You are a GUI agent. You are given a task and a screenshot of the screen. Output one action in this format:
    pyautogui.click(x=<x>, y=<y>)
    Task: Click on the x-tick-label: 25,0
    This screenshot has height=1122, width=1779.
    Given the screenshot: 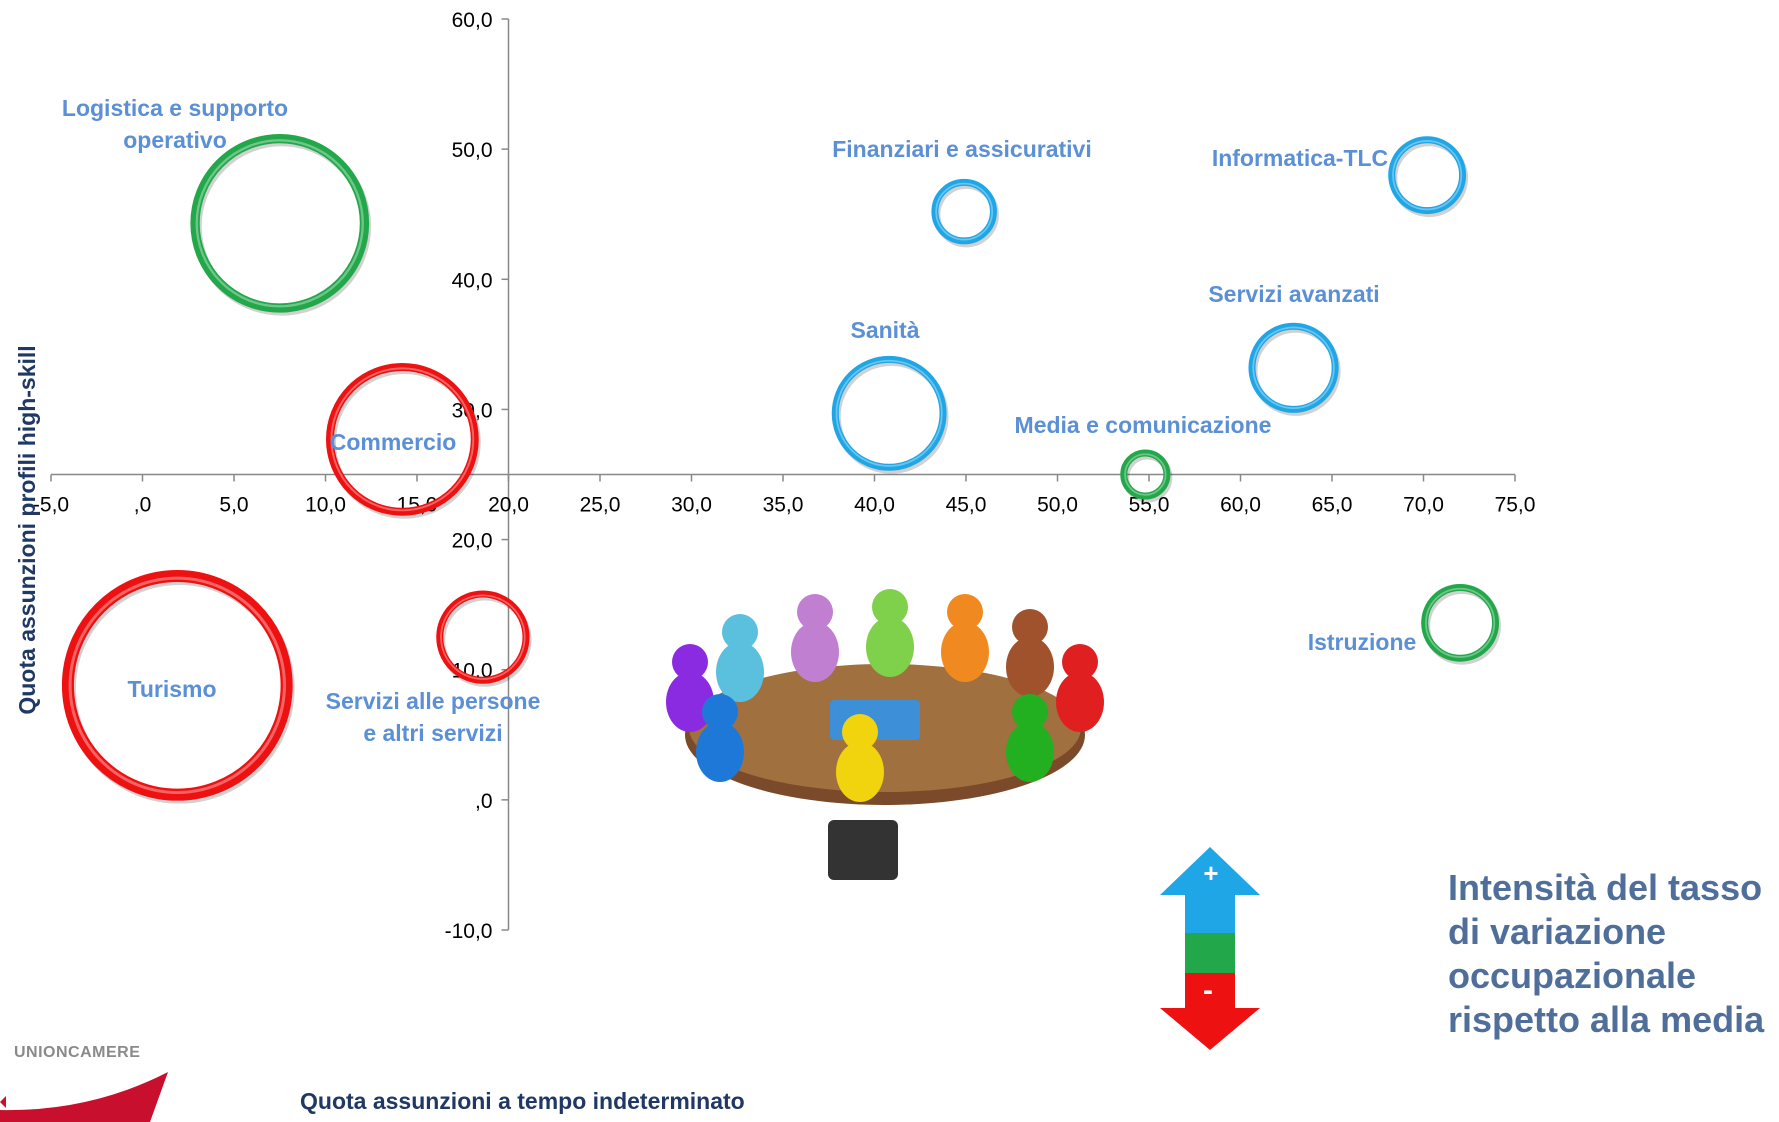 What is the action you would take?
    pyautogui.click(x=600, y=505)
    